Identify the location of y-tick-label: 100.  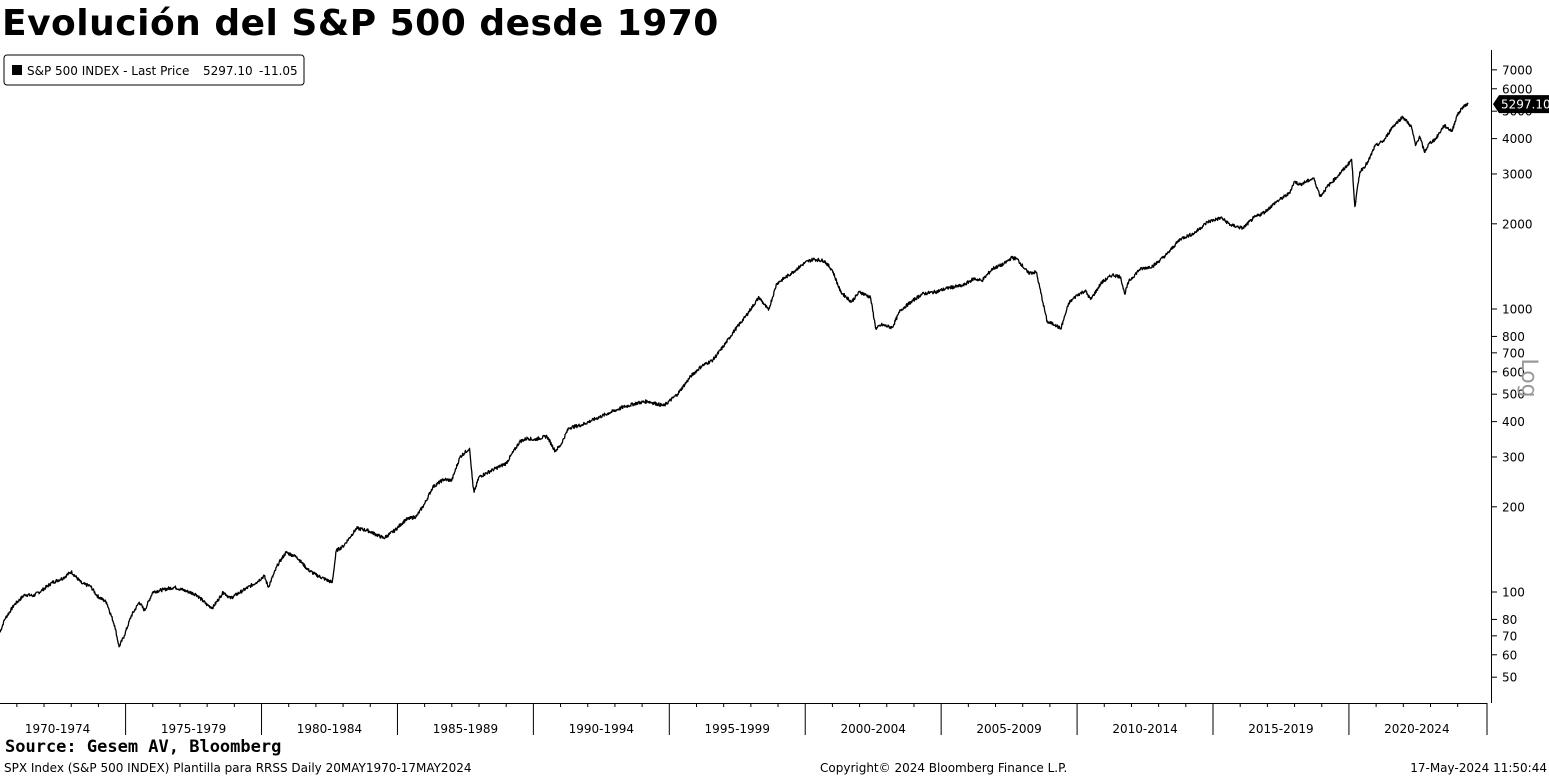
(1513, 593).